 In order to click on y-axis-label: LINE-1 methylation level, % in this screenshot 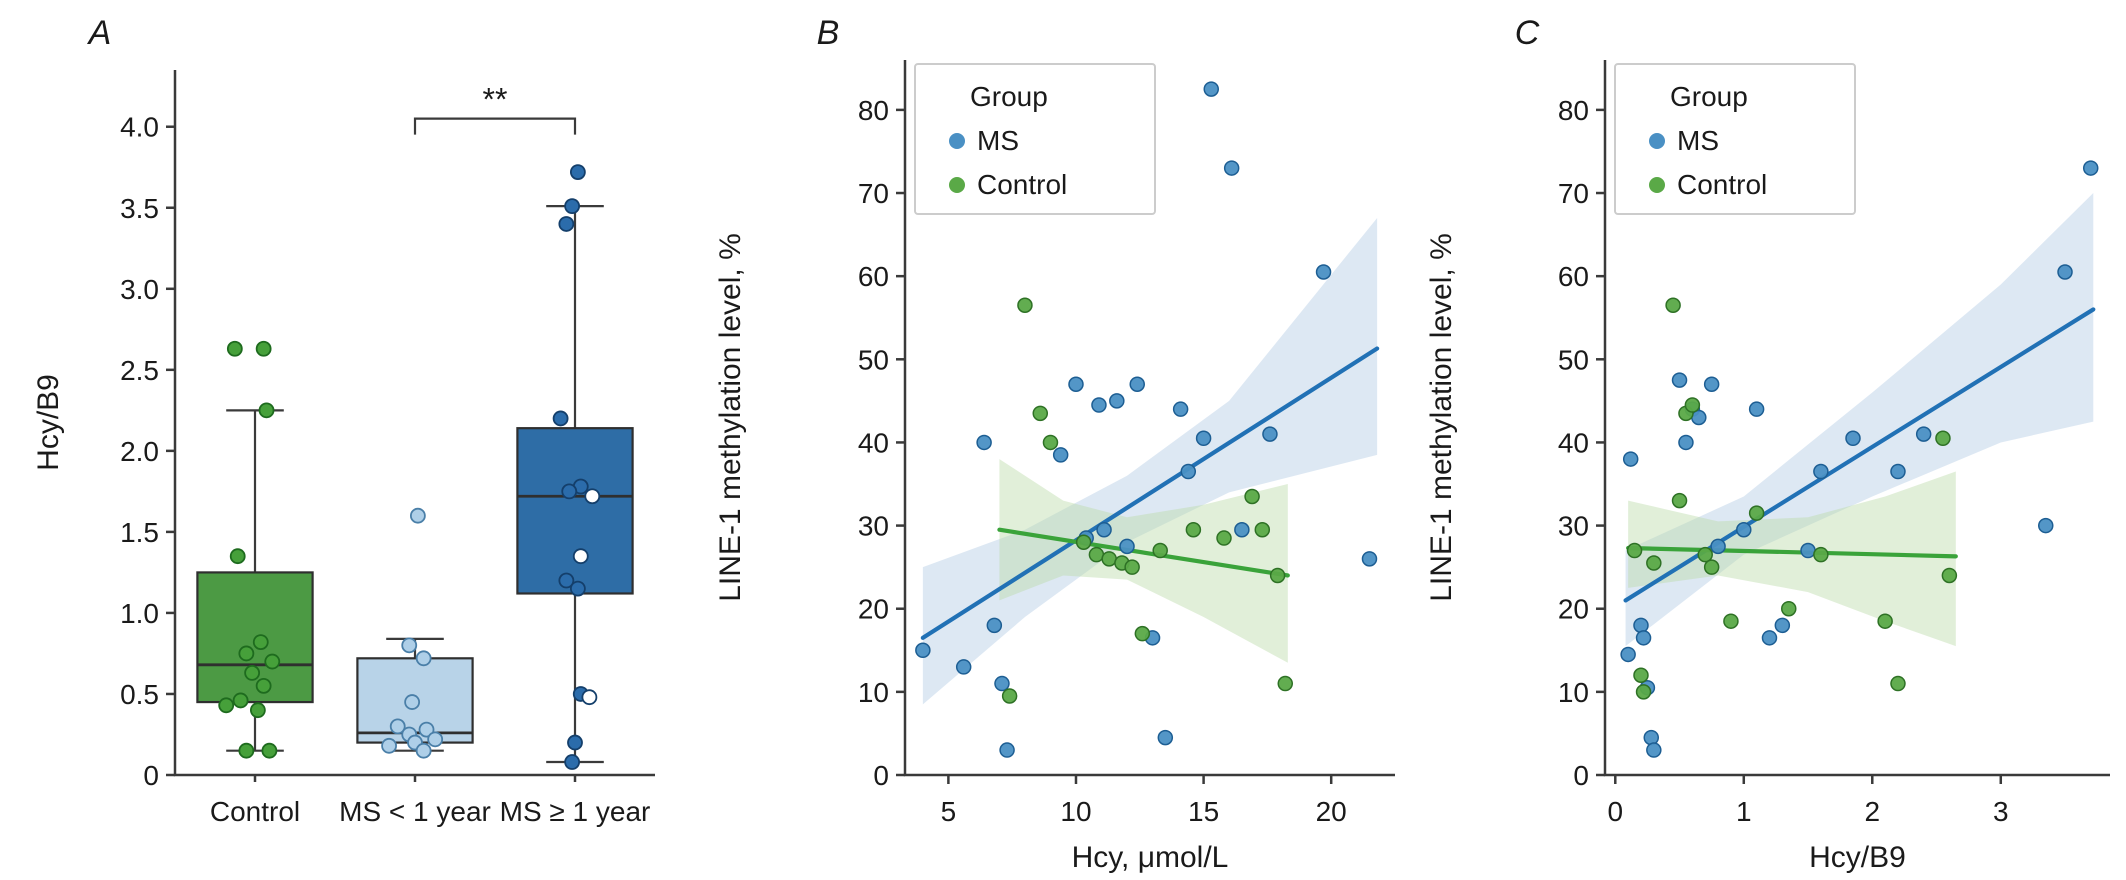, I will do `click(1441, 417)`.